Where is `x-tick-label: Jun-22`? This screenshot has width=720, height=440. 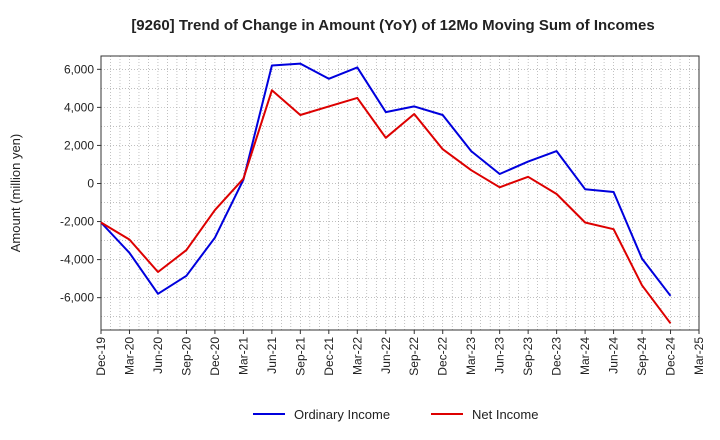 x-tick-label: Jun-22 is located at coordinates (386, 355).